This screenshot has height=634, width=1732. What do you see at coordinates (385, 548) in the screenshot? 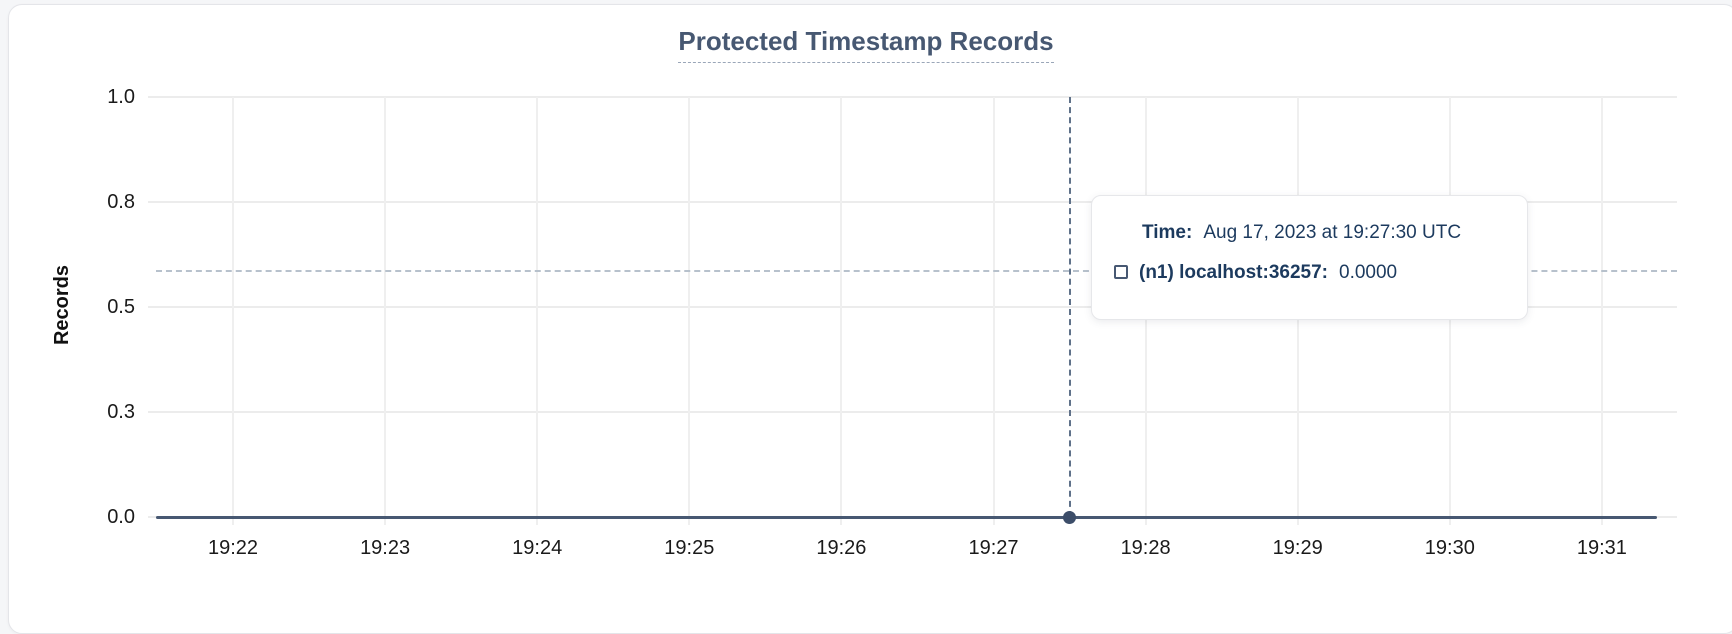
I see `x-tick-label: 19:23` at bounding box center [385, 548].